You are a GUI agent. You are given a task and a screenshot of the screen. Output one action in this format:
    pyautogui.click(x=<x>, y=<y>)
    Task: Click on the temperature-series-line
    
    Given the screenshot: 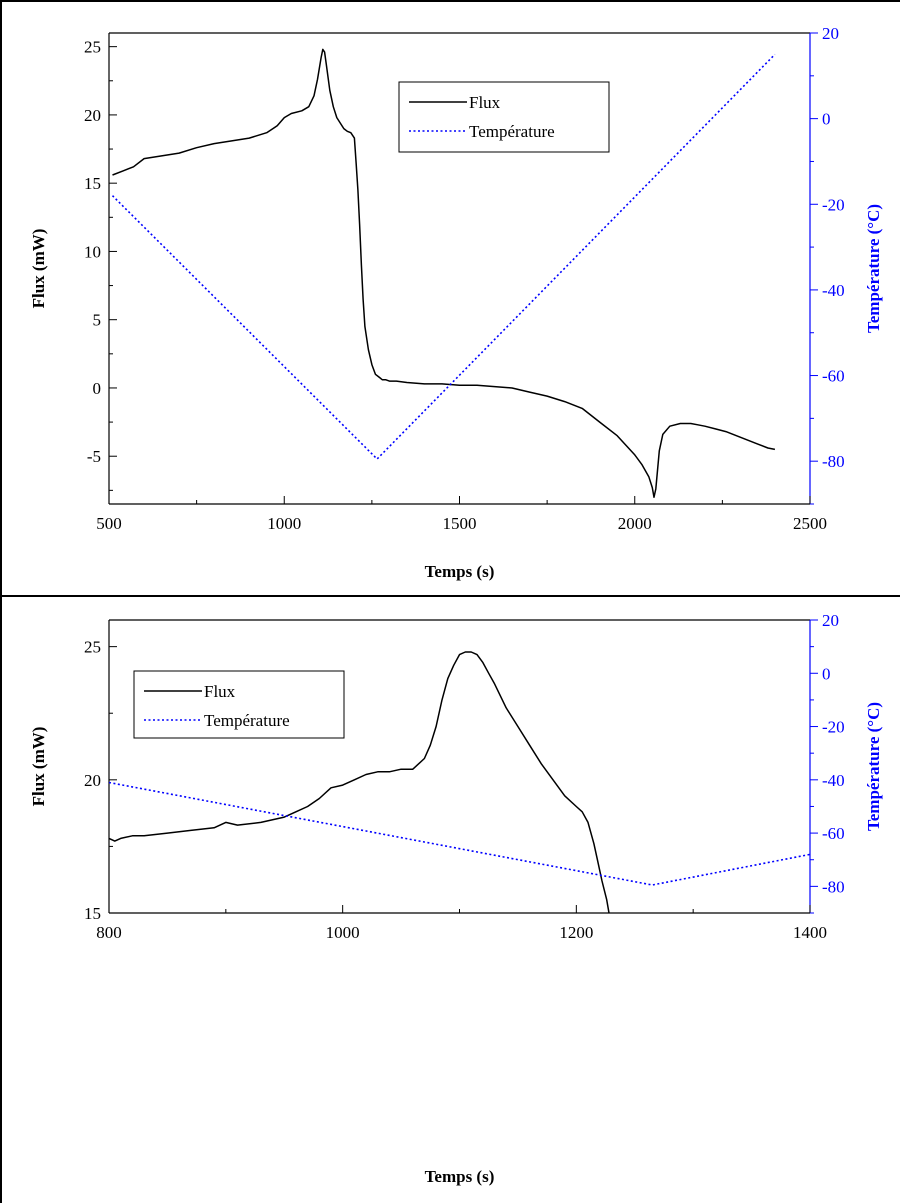 What is the action you would take?
    pyautogui.click(x=459, y=833)
    